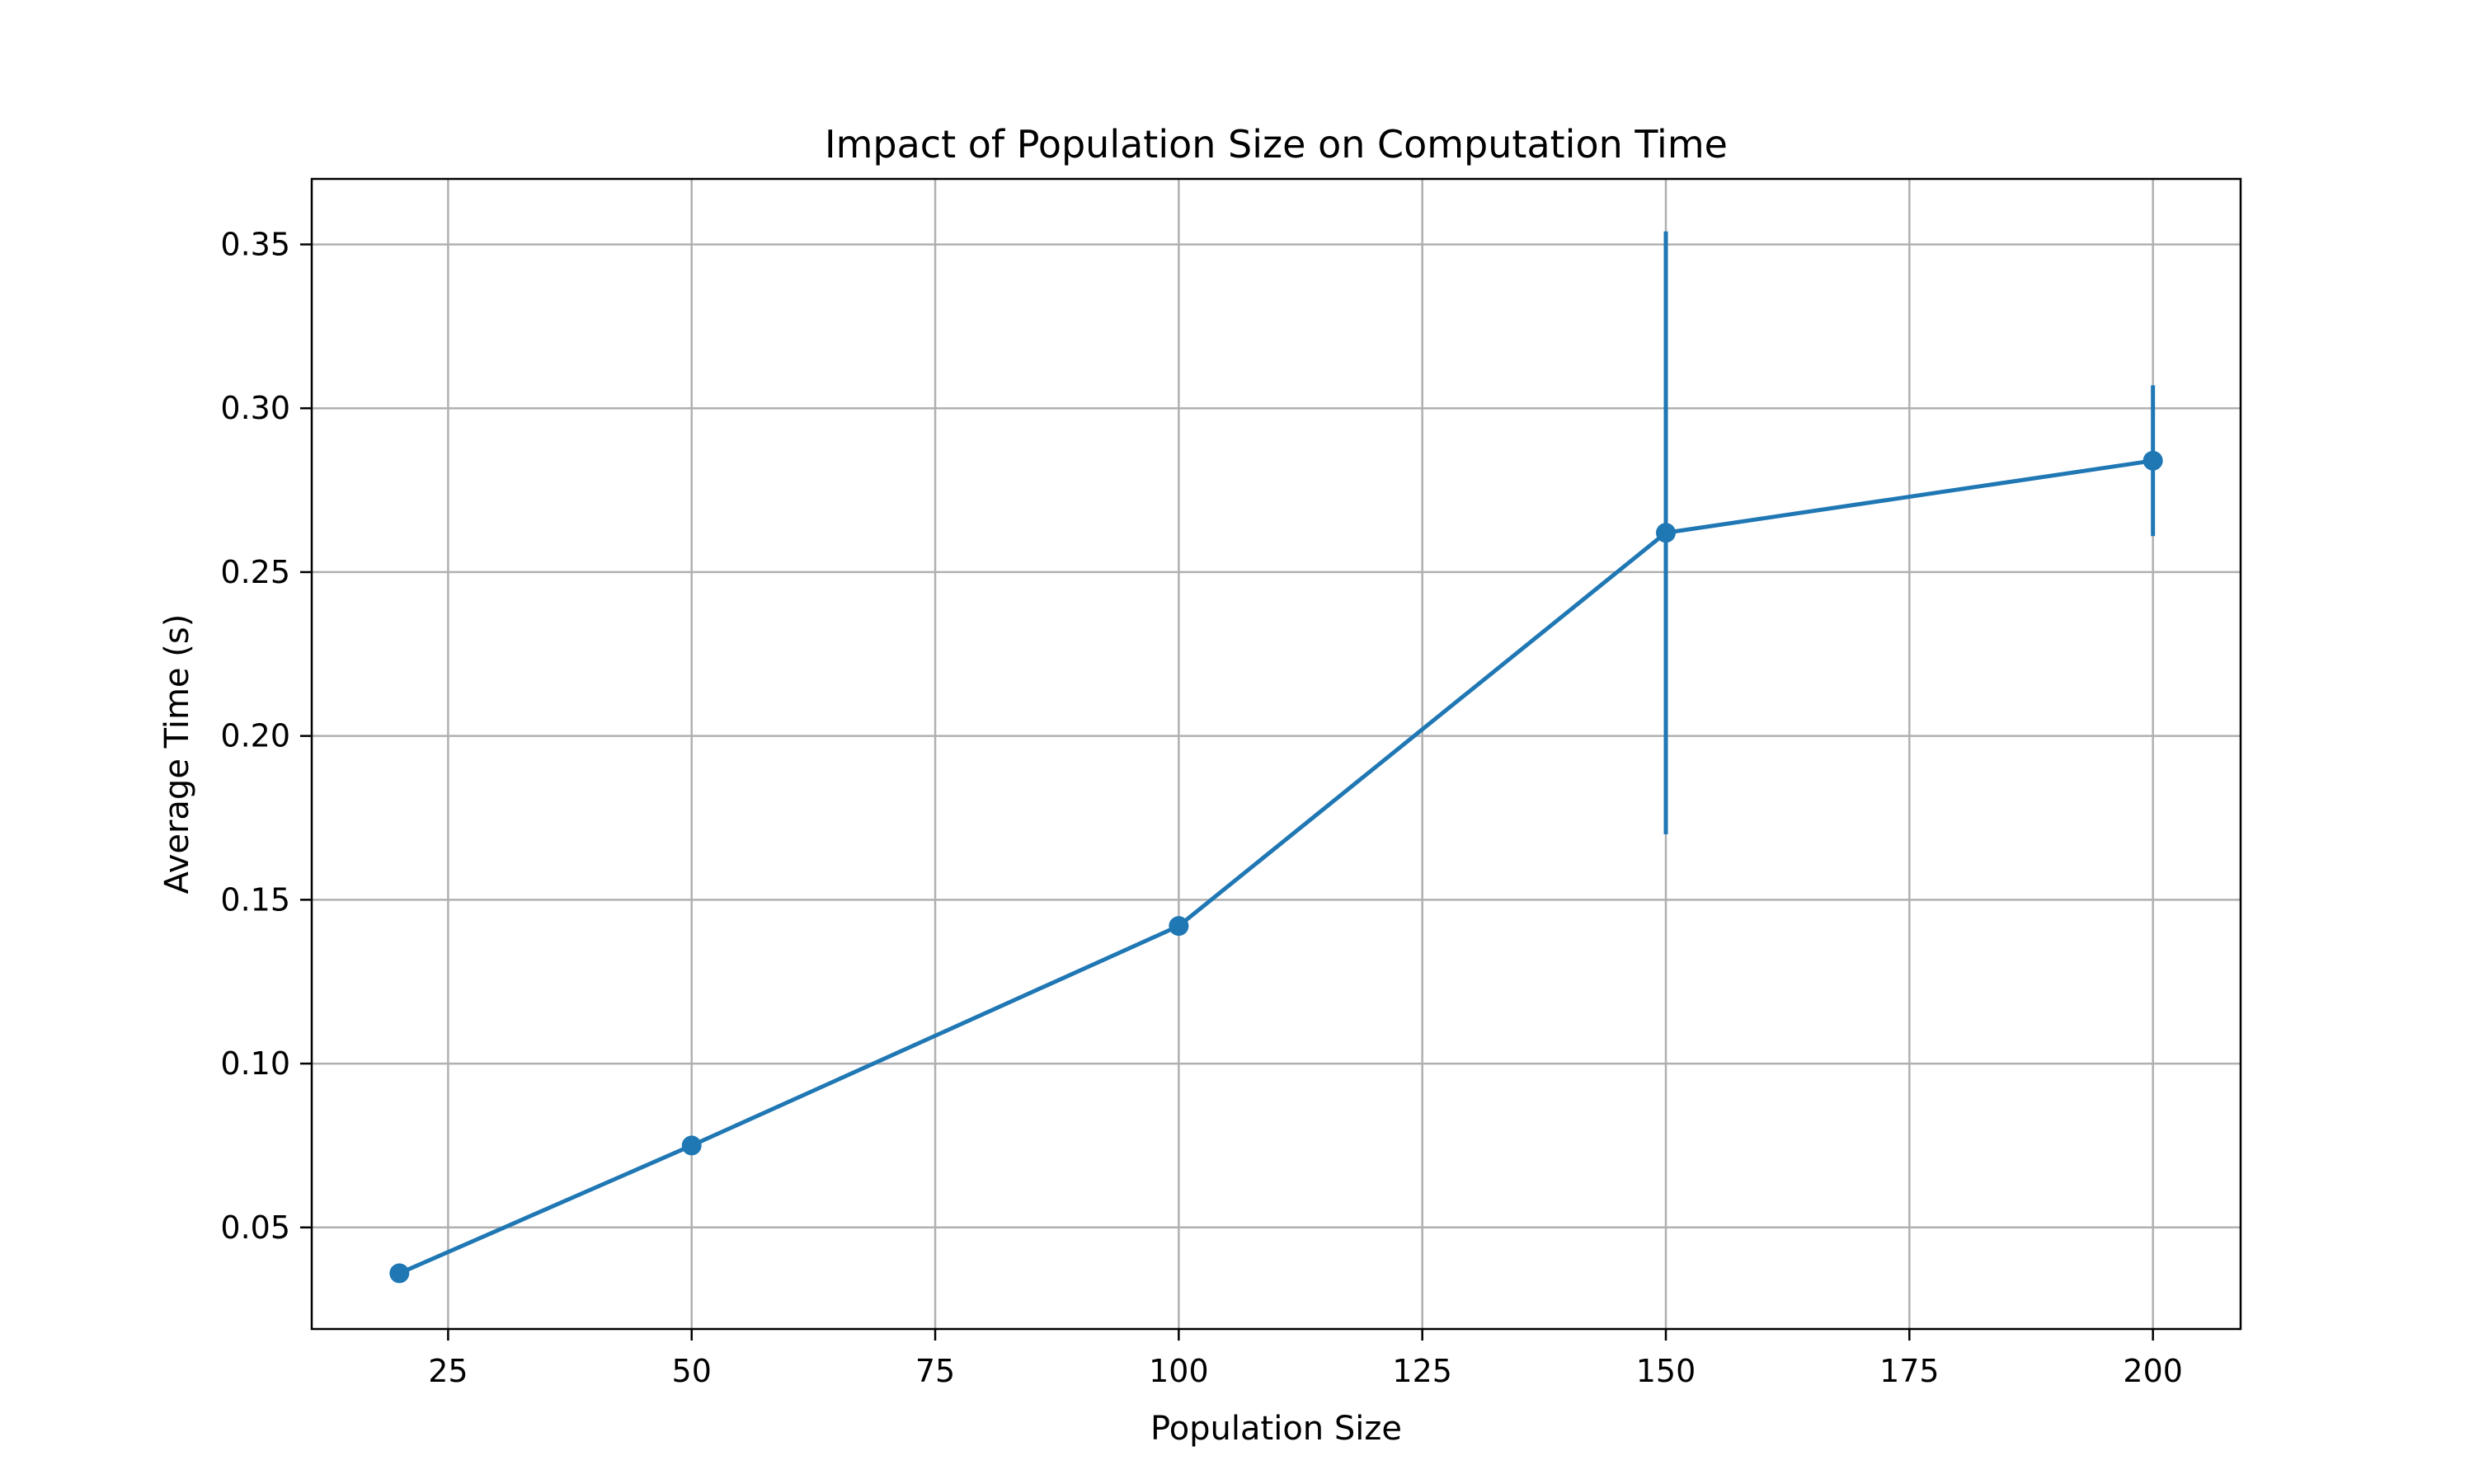 The height and width of the screenshot is (1484, 2474). I want to click on x-tick-label: 175, so click(1909, 1371).